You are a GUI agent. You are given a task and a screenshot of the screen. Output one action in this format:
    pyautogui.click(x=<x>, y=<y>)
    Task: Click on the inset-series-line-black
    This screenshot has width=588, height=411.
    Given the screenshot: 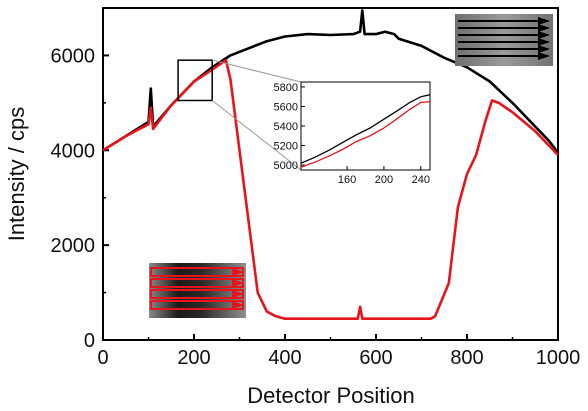 What is the action you would take?
    pyautogui.click(x=365, y=129)
    